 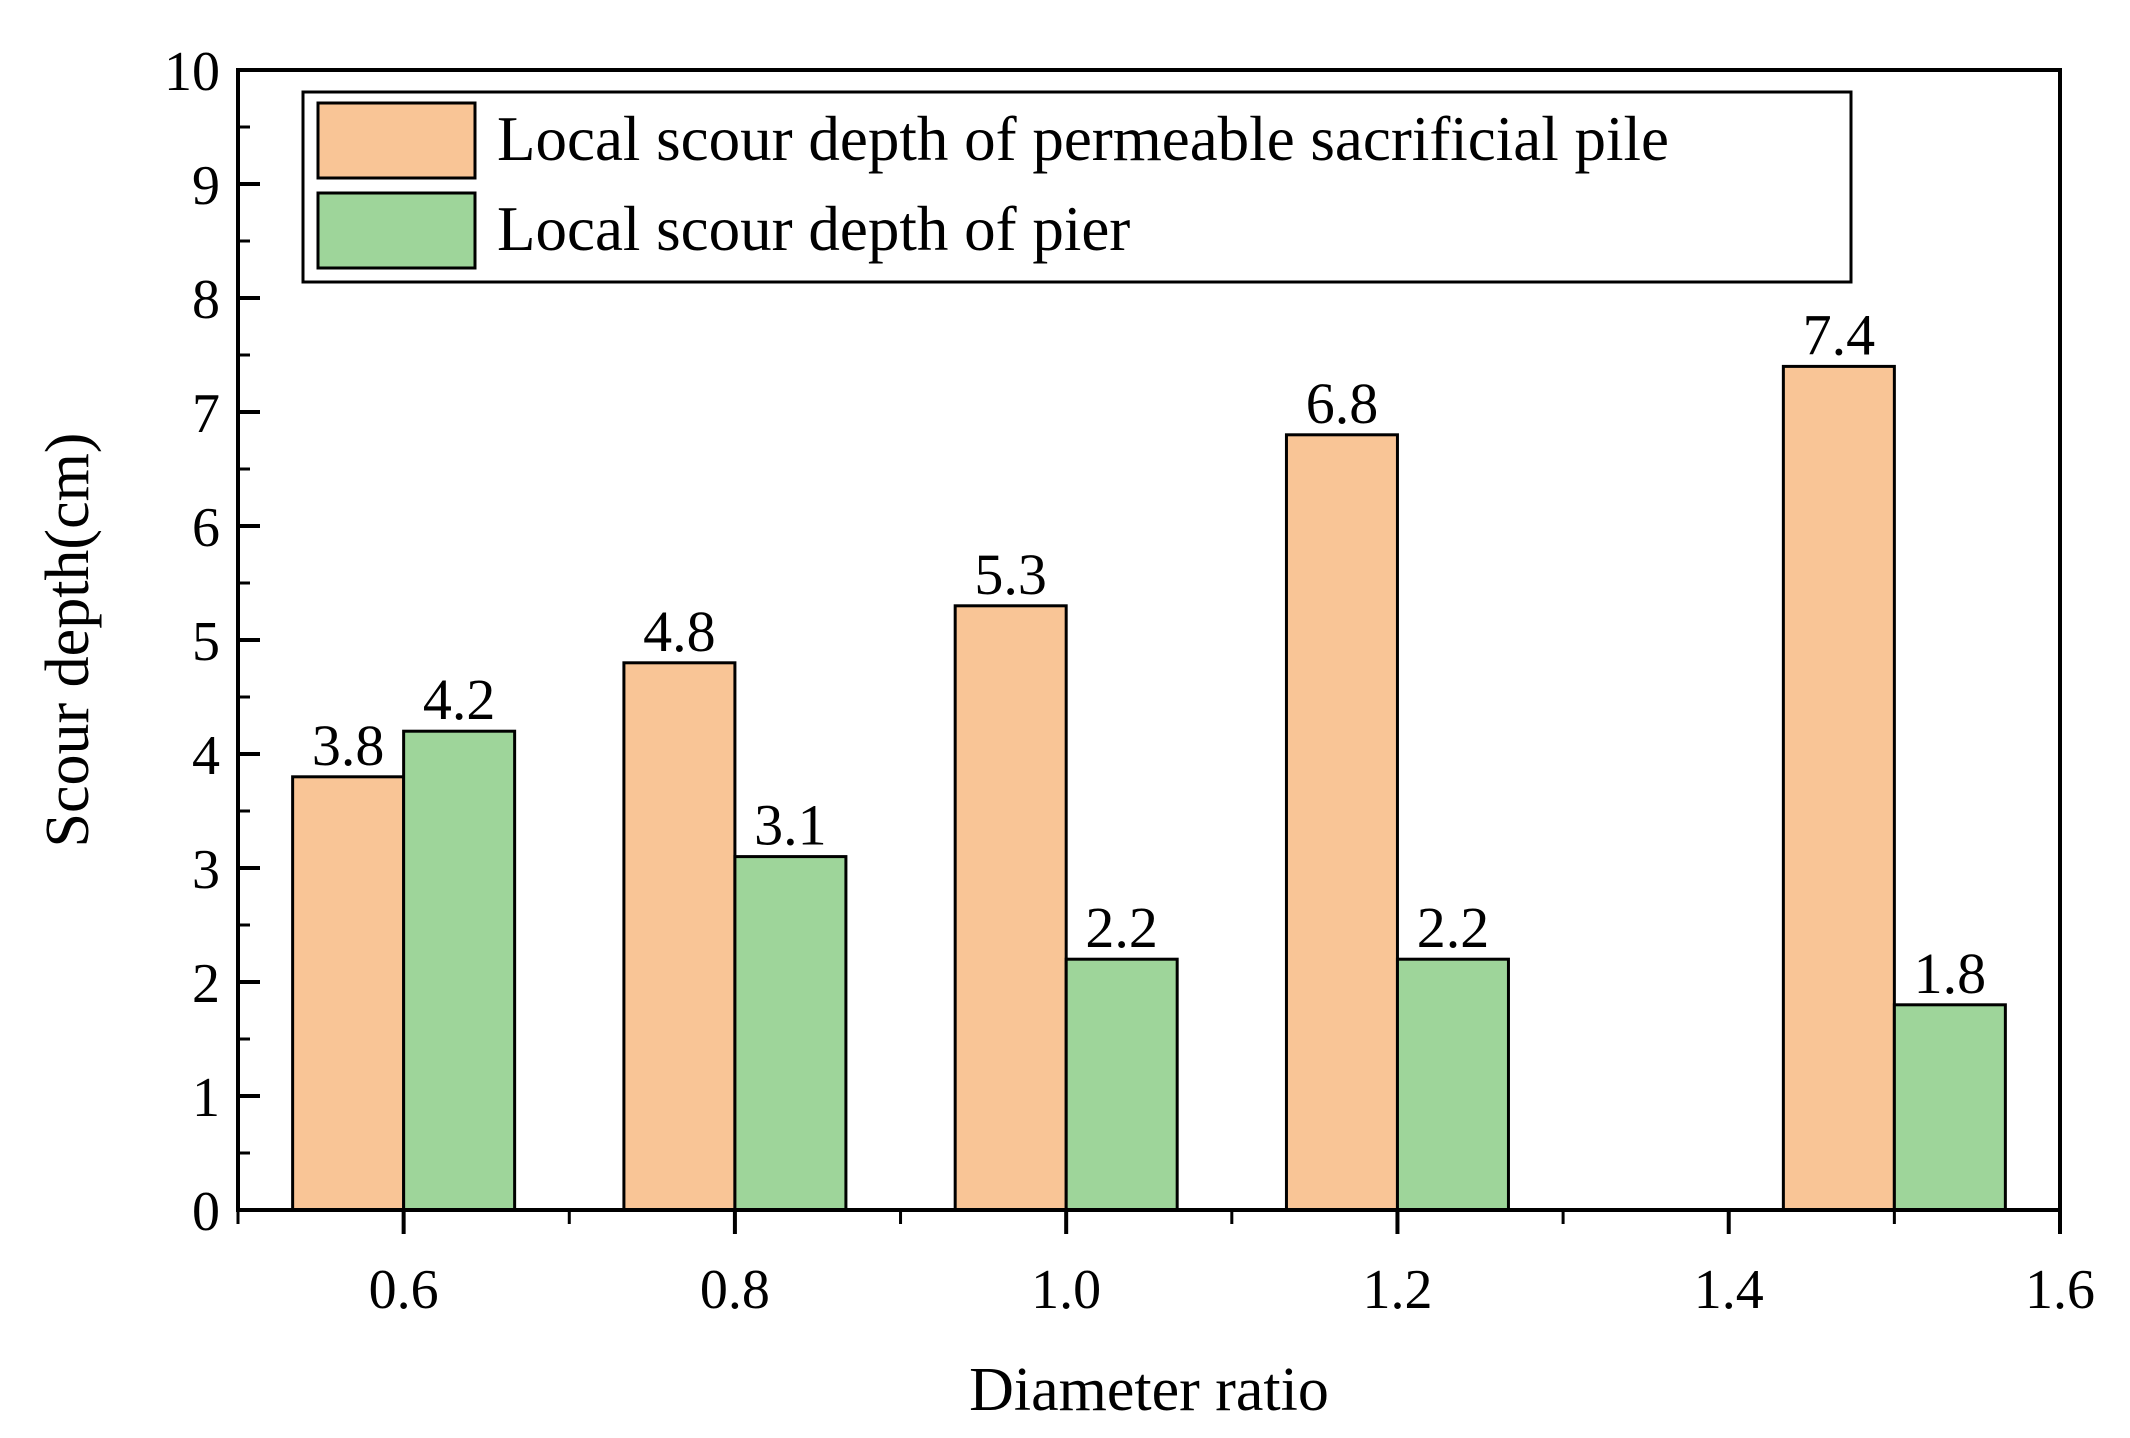 What do you see at coordinates (206, 870) in the screenshot?
I see `y-tick-label: 3` at bounding box center [206, 870].